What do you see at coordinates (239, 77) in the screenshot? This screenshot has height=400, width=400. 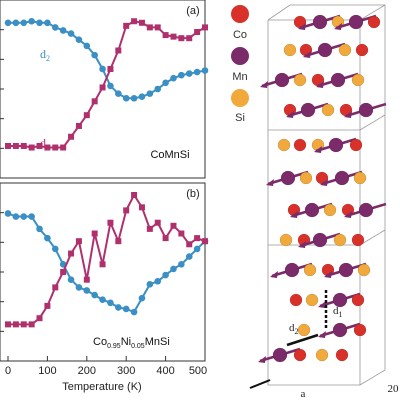 I see `mn-legend-label: Mn` at bounding box center [239, 77].